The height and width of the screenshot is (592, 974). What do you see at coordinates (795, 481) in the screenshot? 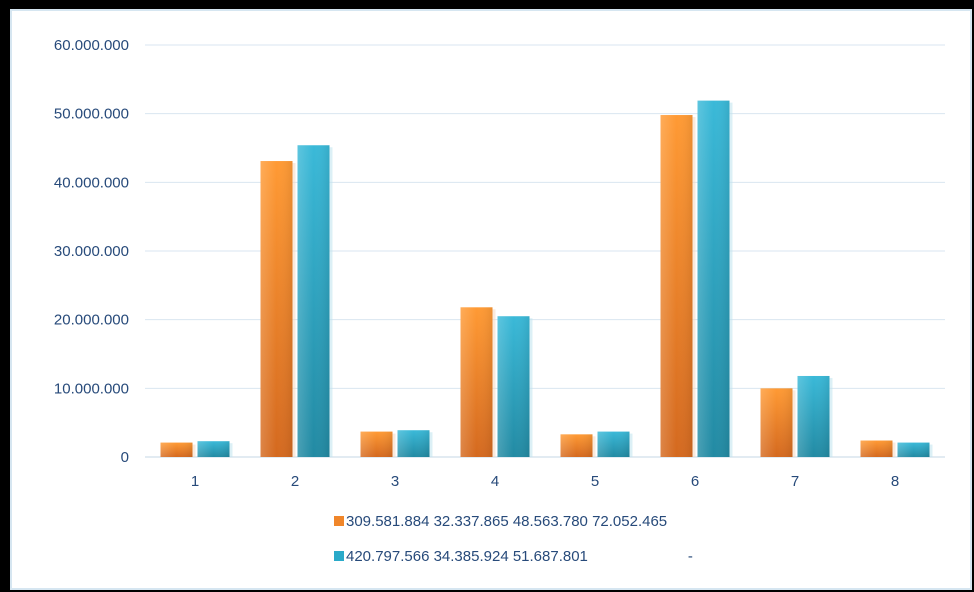
I see `x-tick-label: 7` at bounding box center [795, 481].